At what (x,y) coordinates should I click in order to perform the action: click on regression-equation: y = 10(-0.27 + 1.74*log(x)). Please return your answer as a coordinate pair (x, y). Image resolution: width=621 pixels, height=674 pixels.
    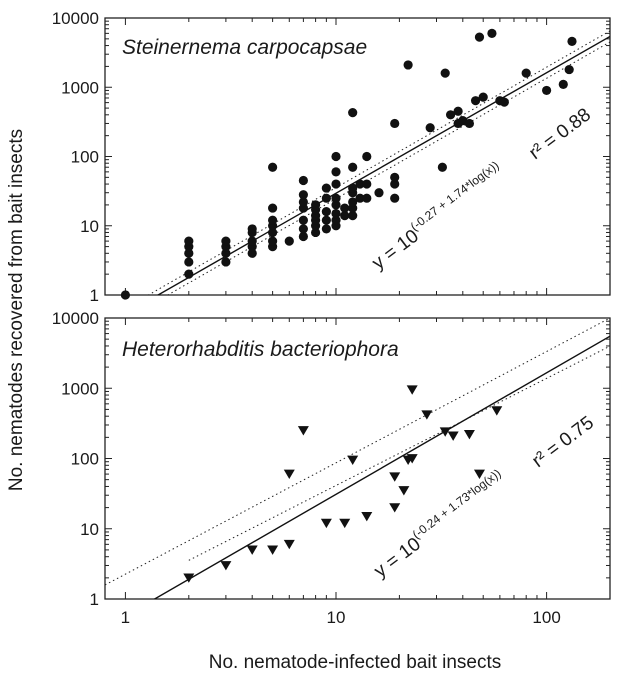
    Looking at the image, I should click on (437, 216).